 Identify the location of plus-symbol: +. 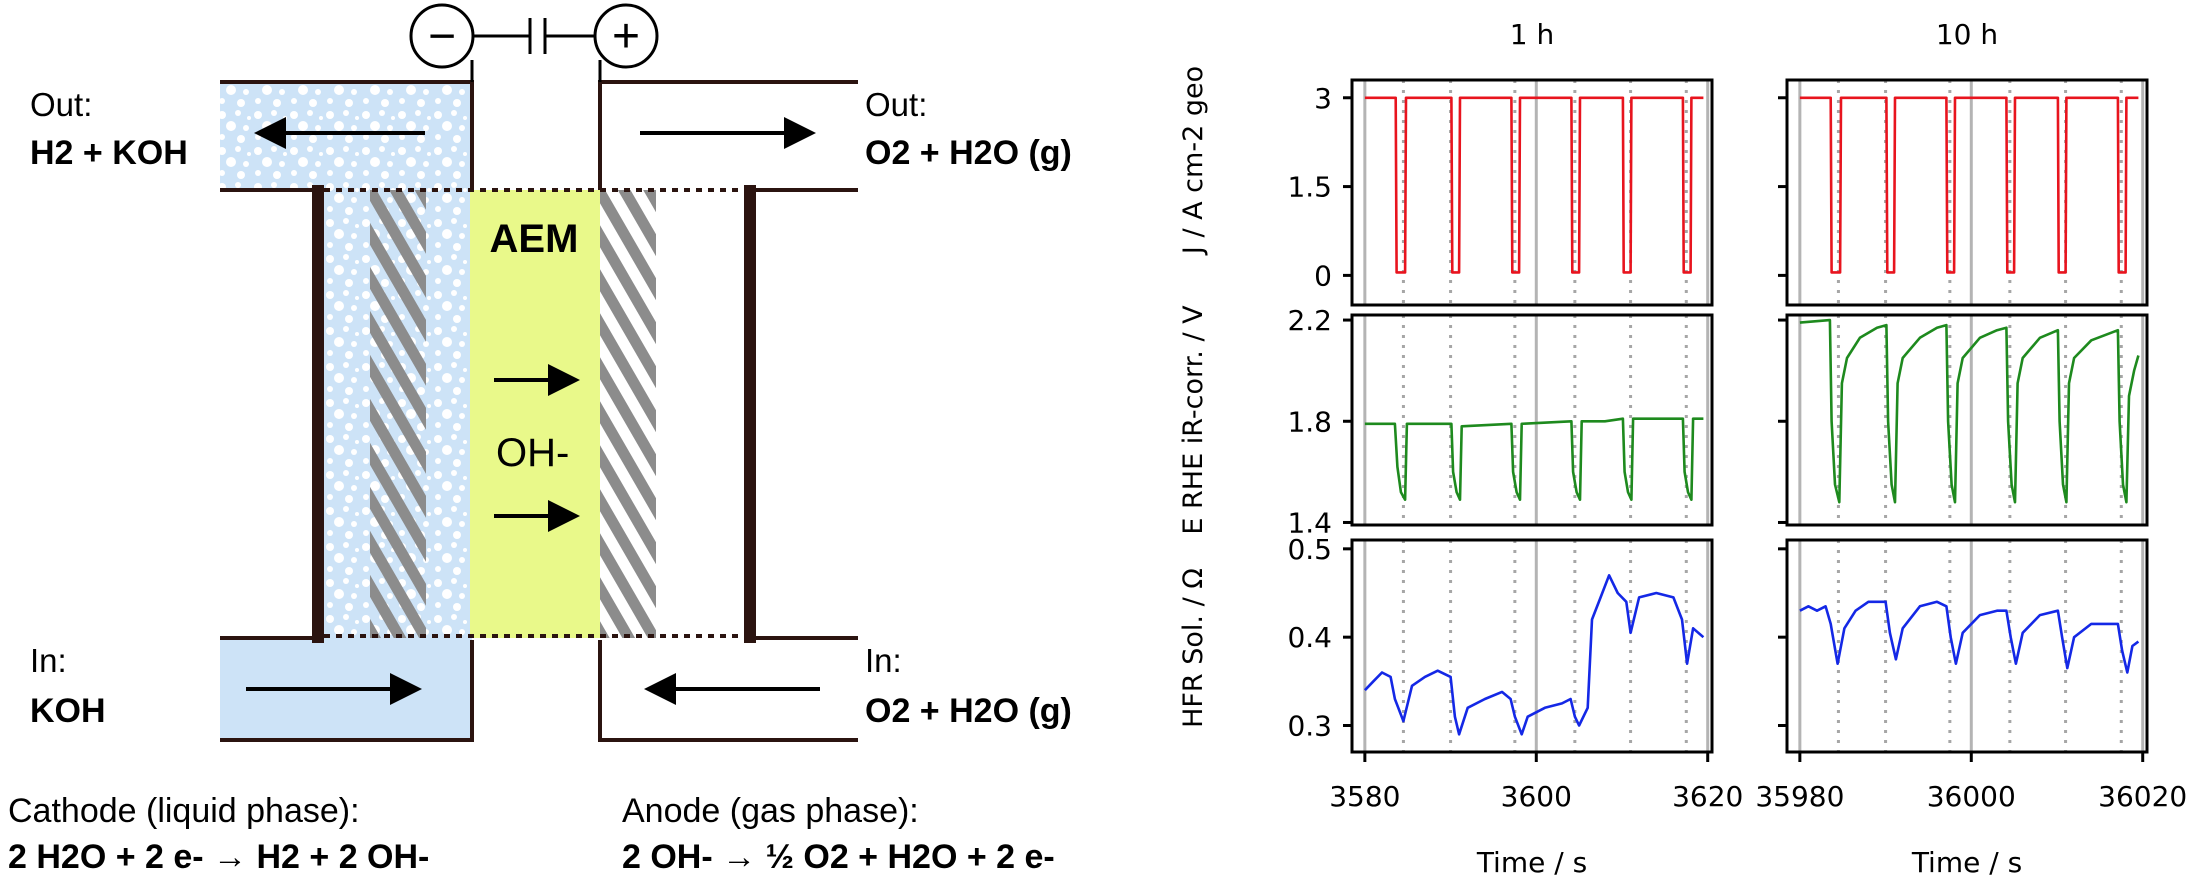
(626, 36).